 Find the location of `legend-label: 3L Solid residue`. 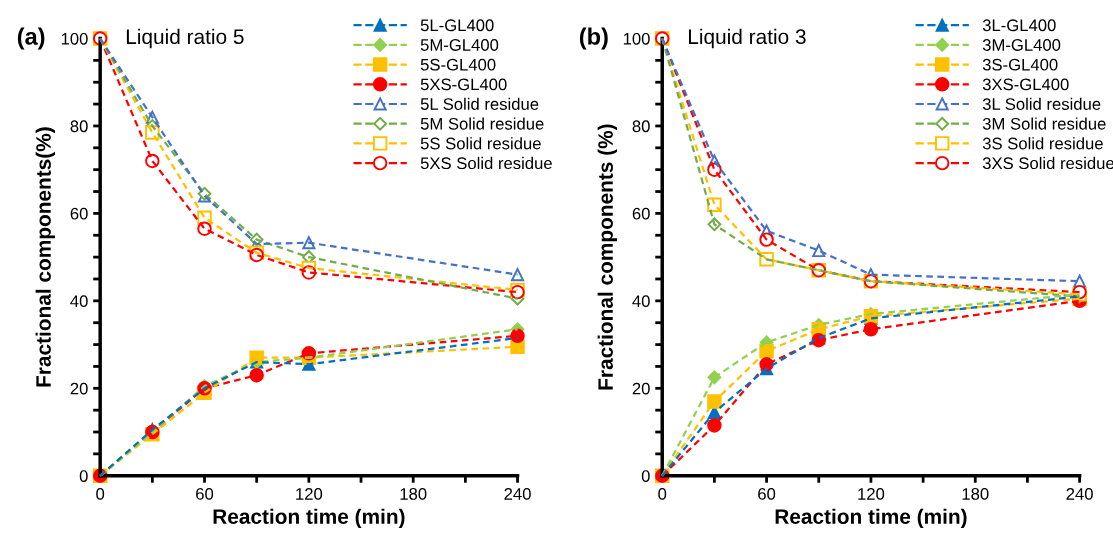

legend-label: 3L Solid residue is located at coordinates (1041, 103).